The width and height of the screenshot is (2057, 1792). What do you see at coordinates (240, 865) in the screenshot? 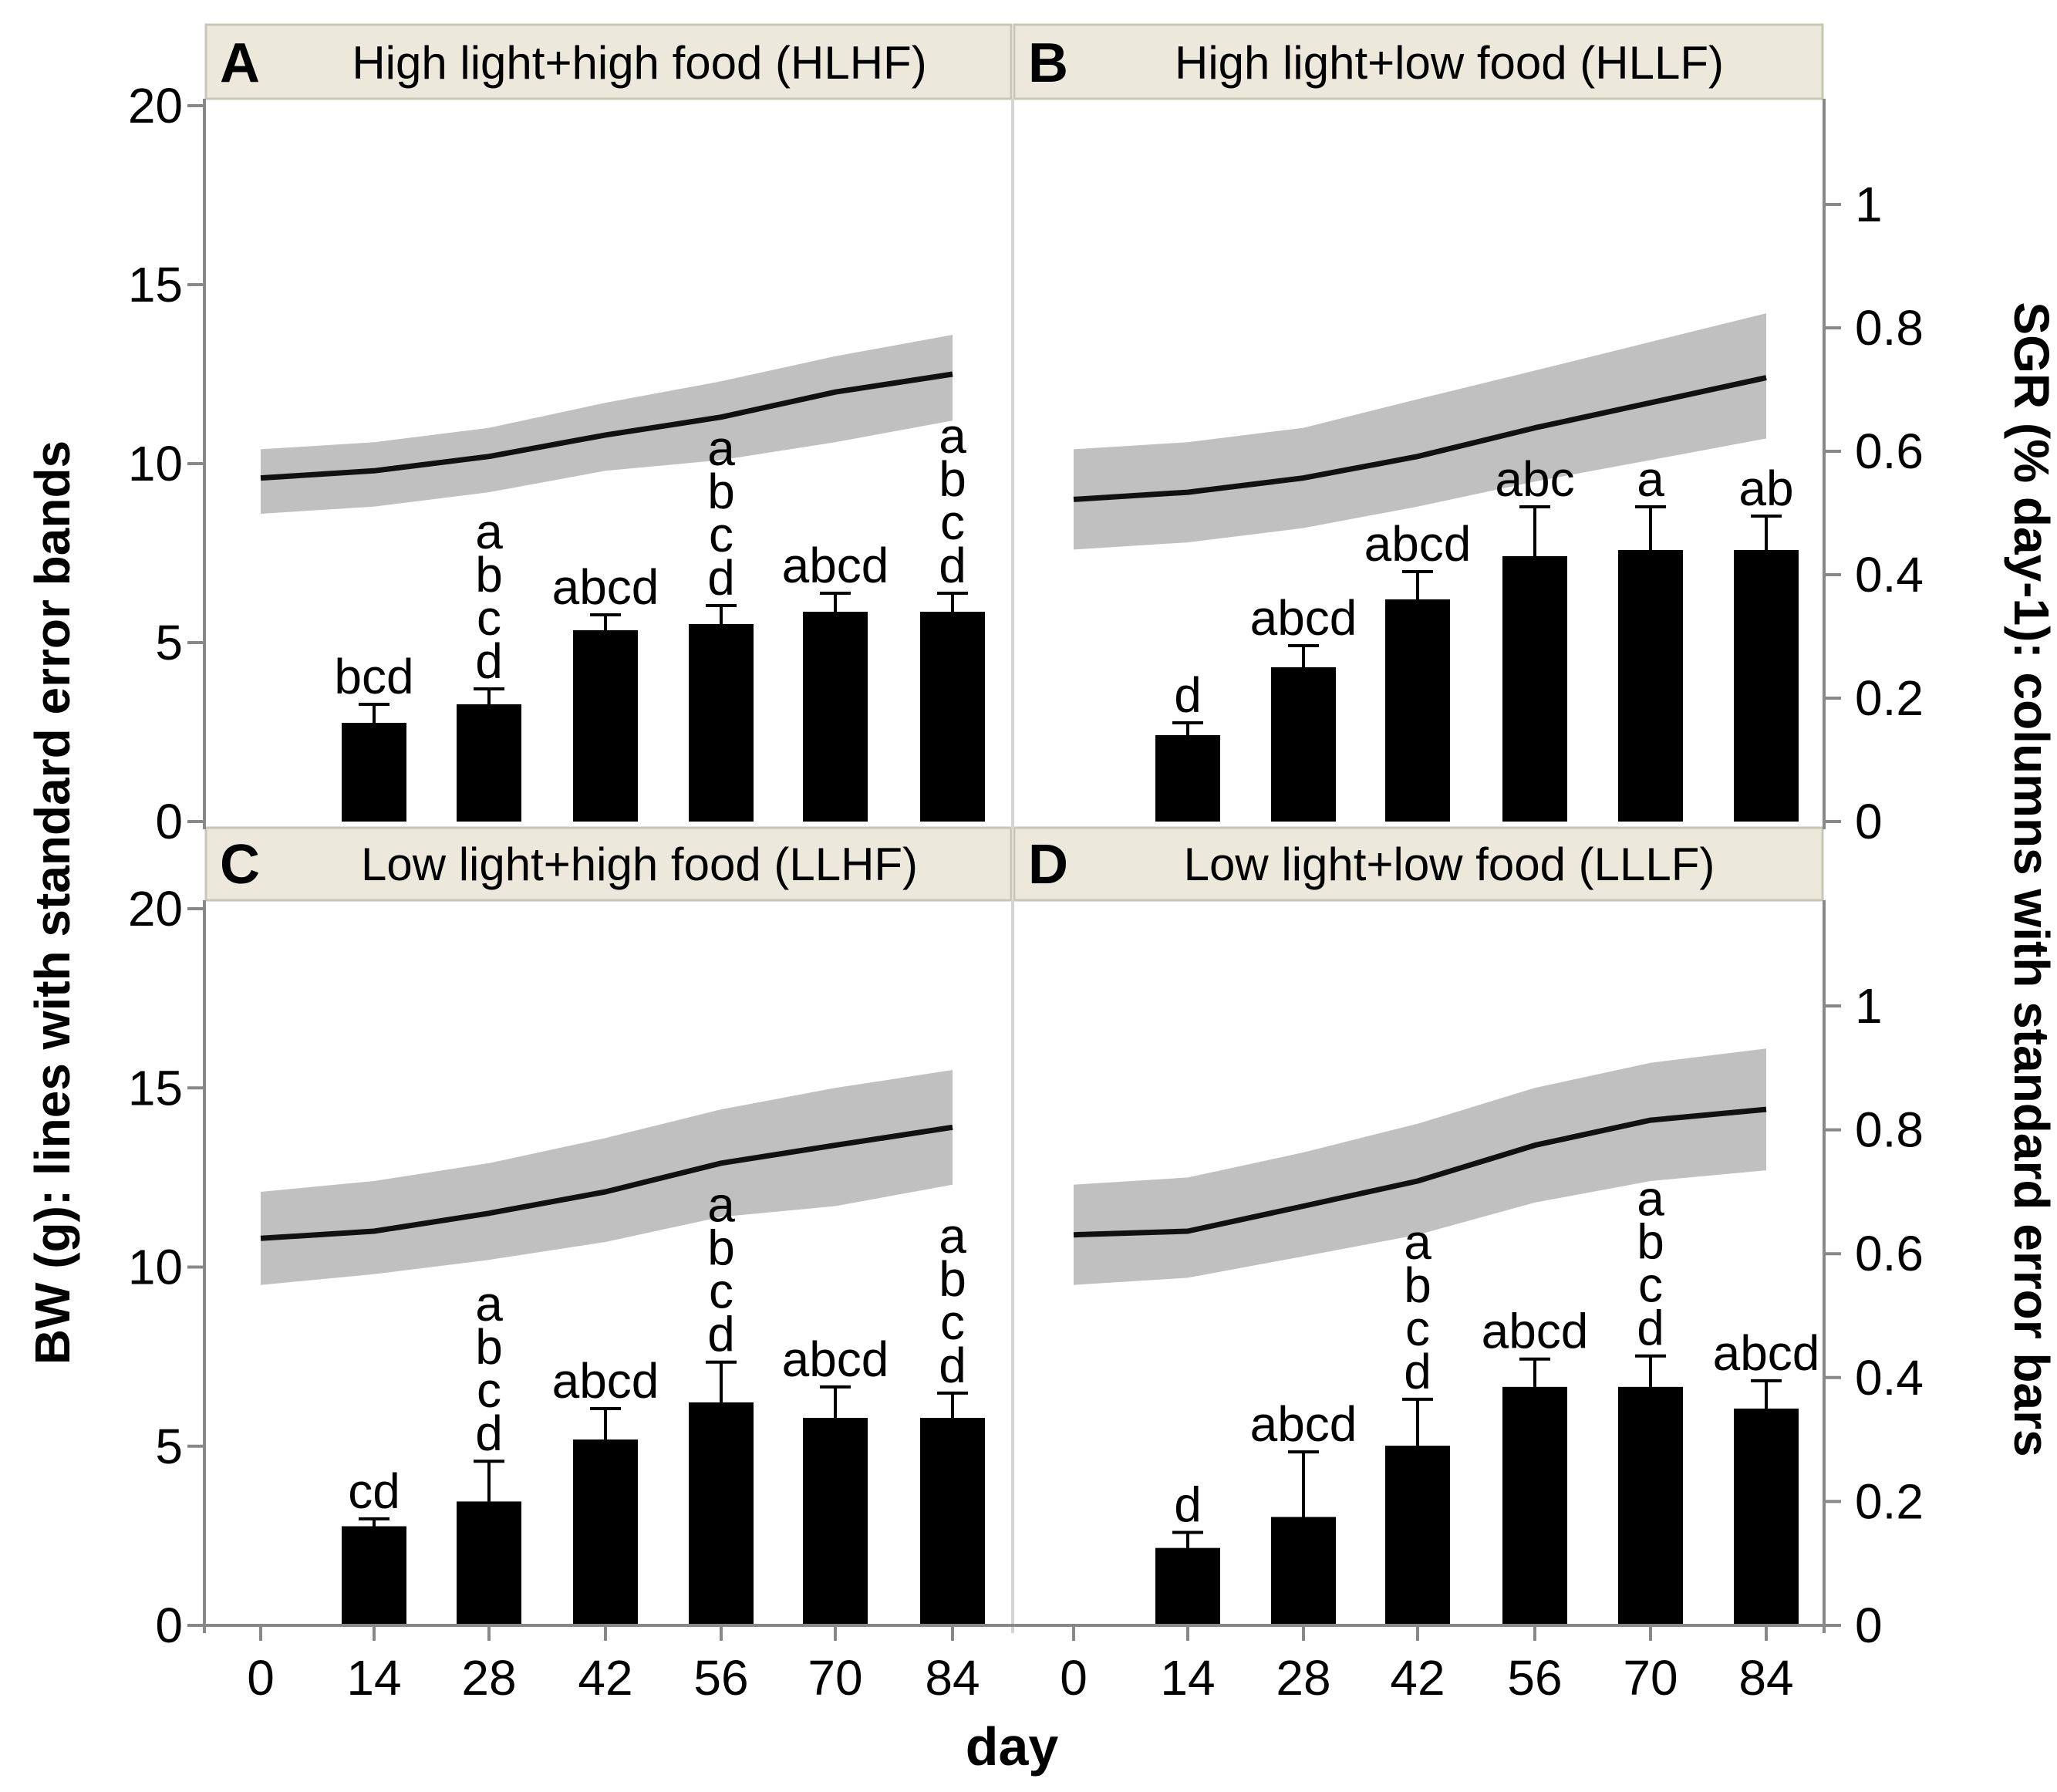
I see `panel-letter: C` at bounding box center [240, 865].